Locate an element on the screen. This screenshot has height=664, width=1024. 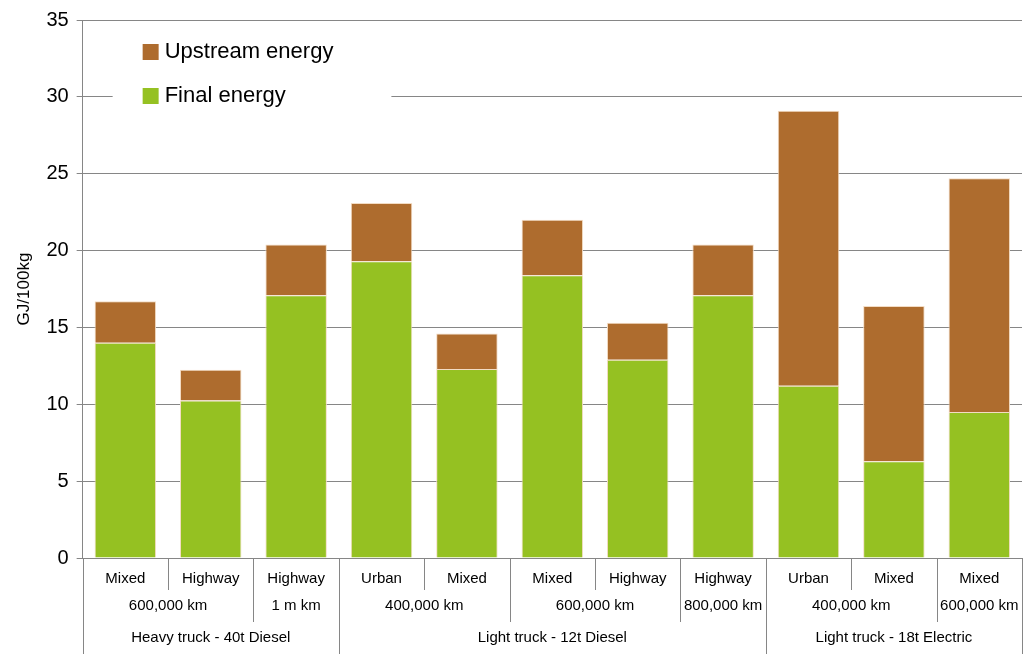
legend-label: Upstream energy is located at coordinates (249, 51).